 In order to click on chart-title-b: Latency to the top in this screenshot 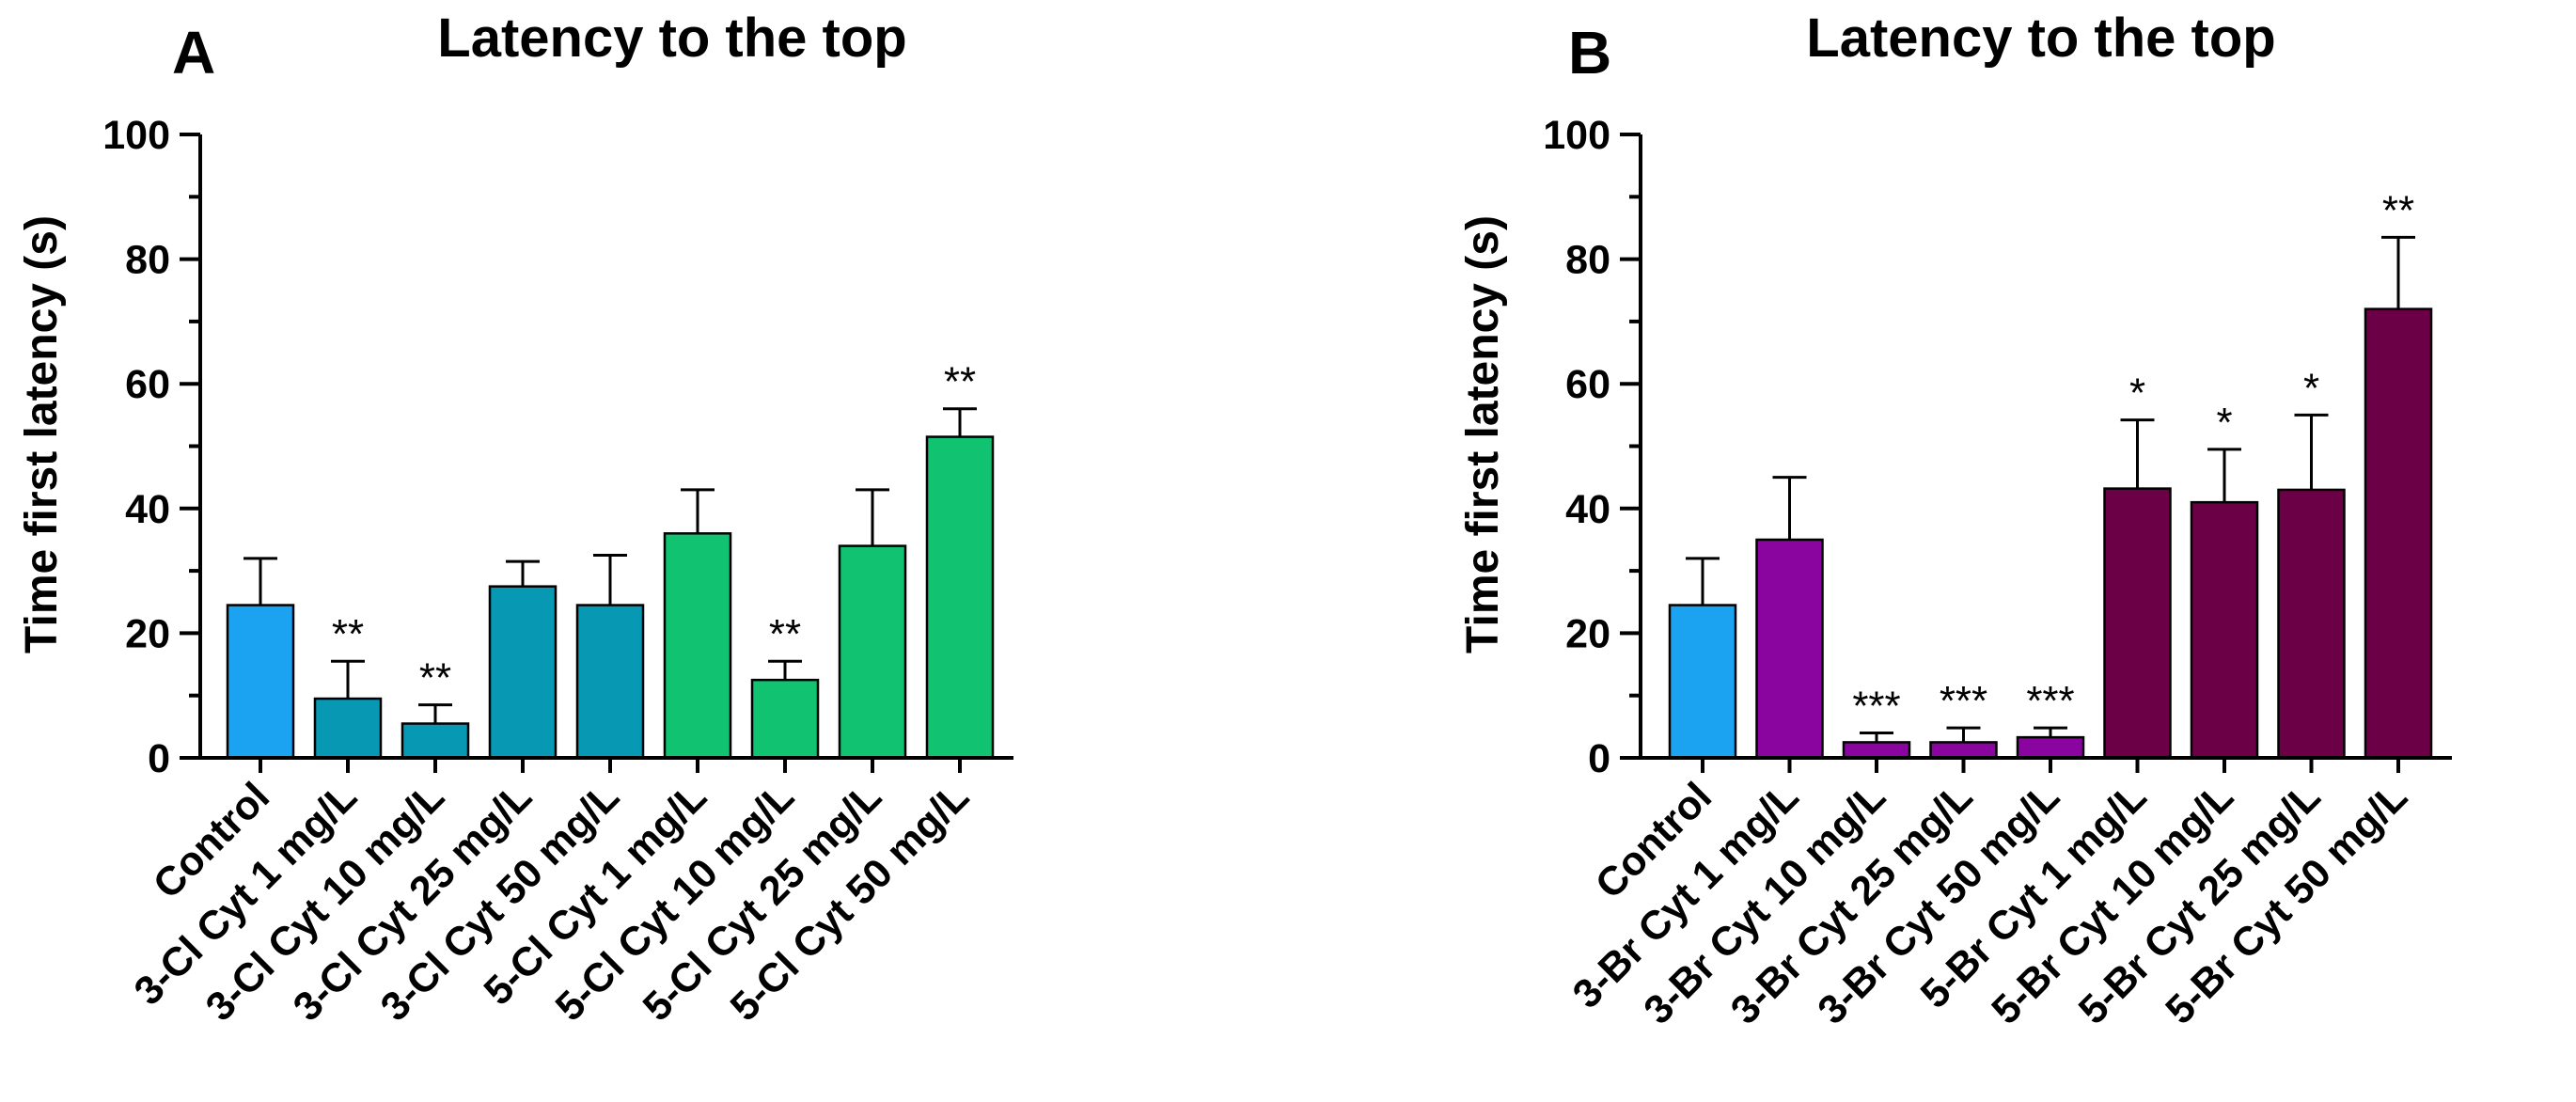, I will do `click(2041, 38)`.